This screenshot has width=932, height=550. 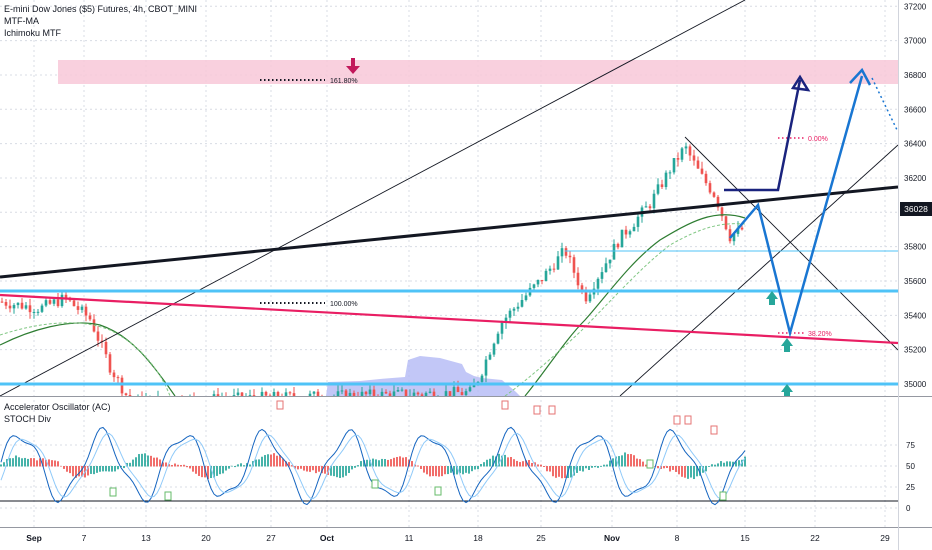 What do you see at coordinates (820, 334) in the screenshot?
I see `fib-382-label: 38.20%` at bounding box center [820, 334].